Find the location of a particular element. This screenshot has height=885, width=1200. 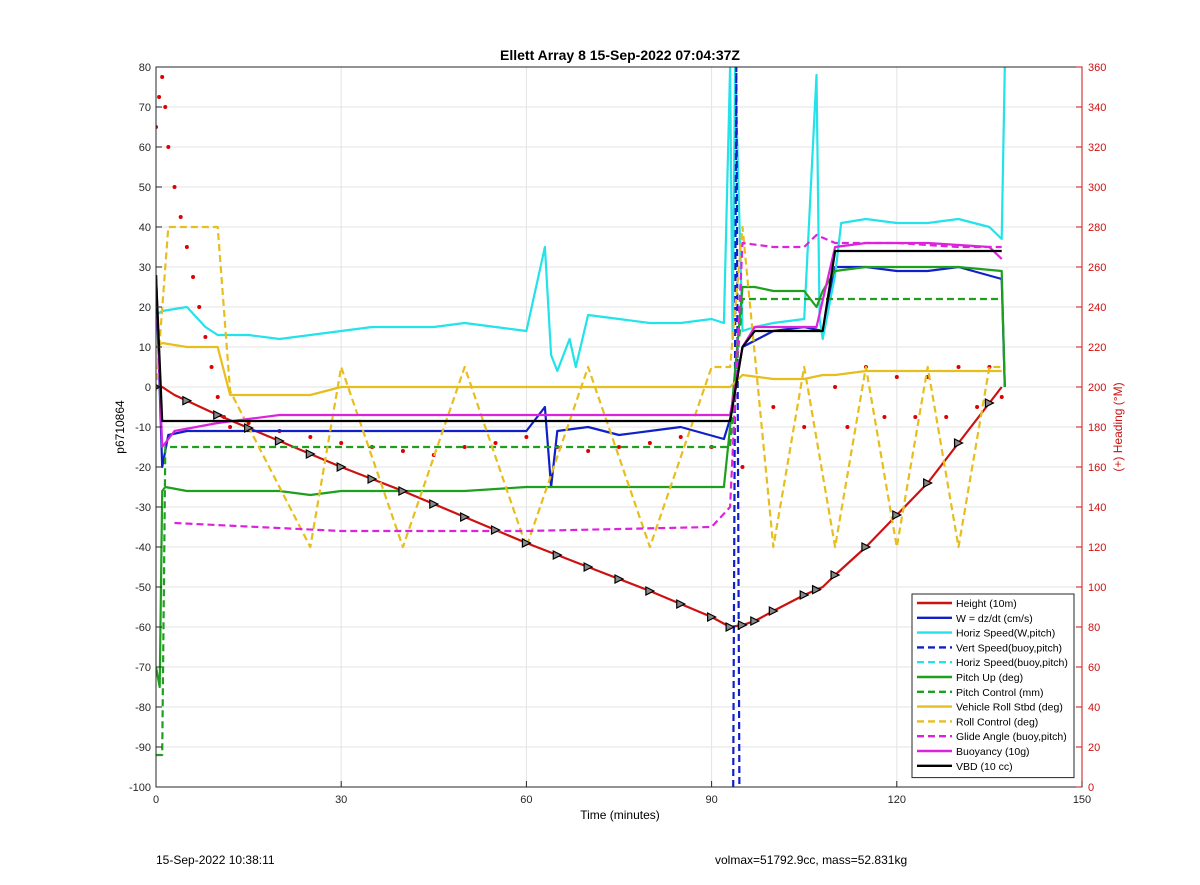

right-y-tick-label: 320 is located at coordinates (1097, 148).